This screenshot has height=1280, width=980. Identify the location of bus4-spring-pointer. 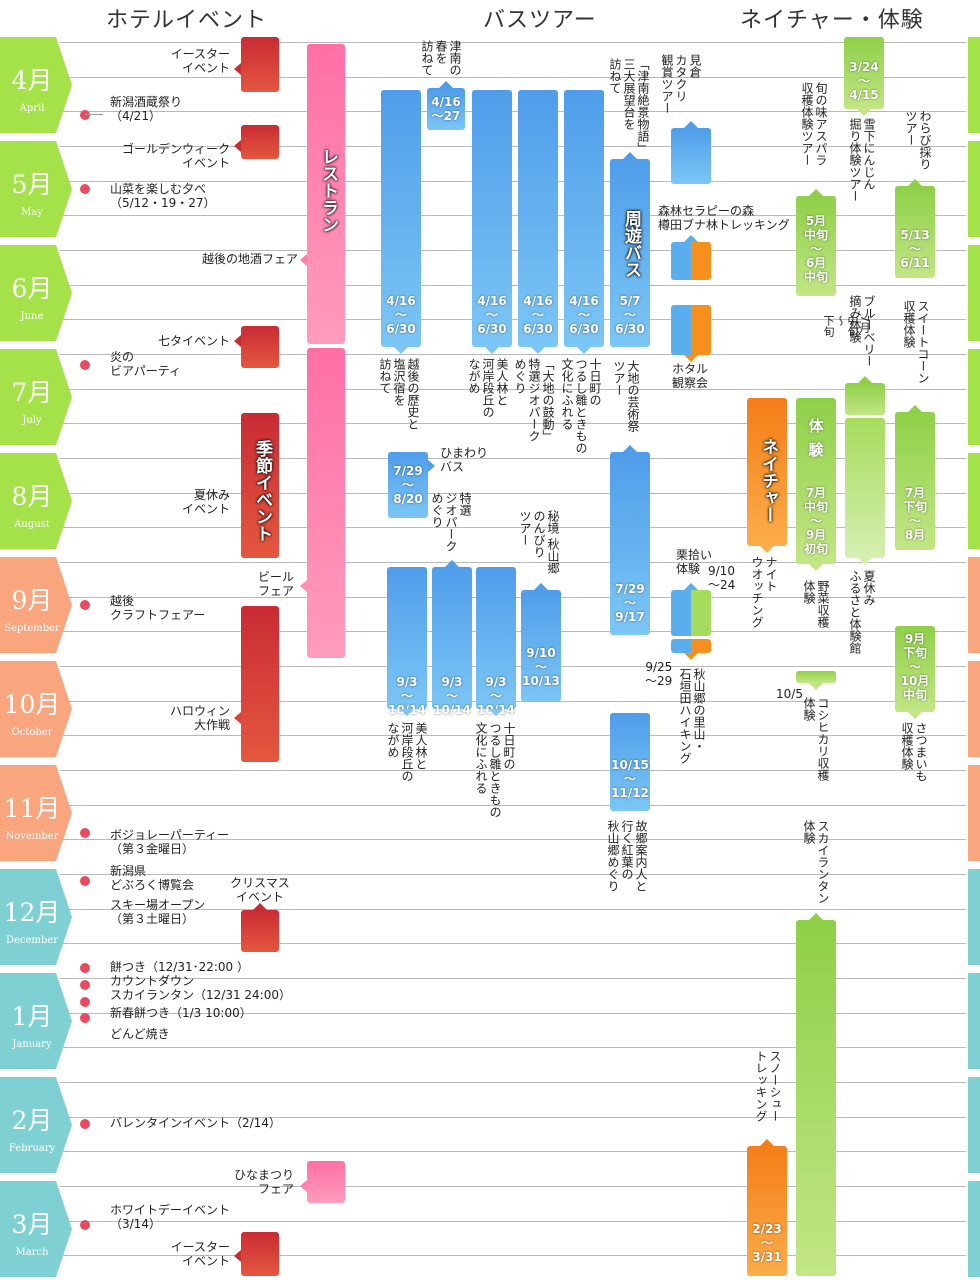
(584, 350).